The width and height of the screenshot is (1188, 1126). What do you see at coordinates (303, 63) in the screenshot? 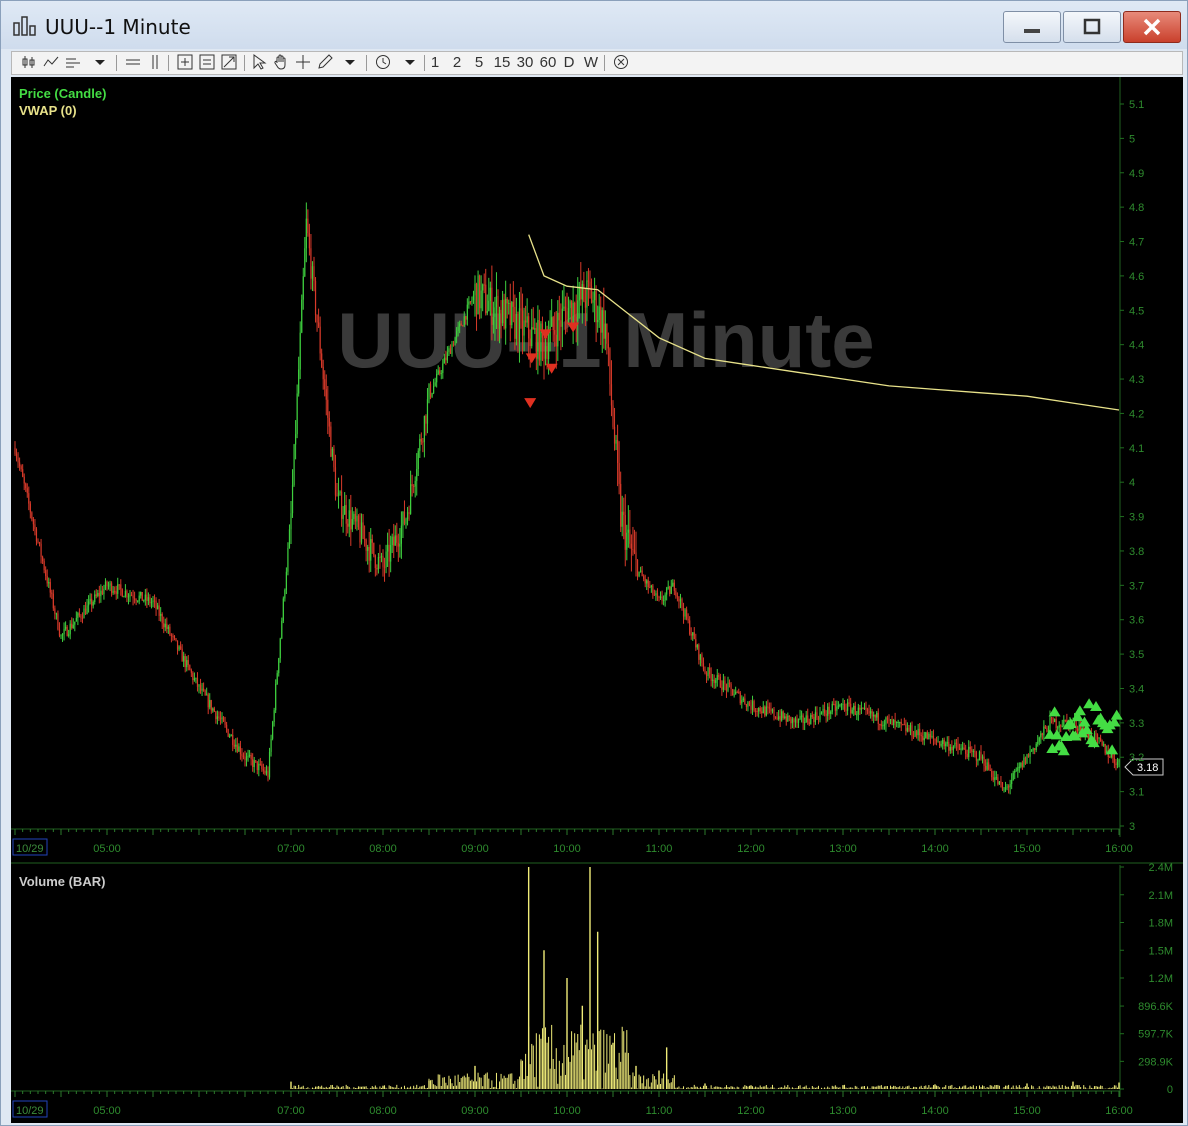
I see `crosshair-icon` at bounding box center [303, 63].